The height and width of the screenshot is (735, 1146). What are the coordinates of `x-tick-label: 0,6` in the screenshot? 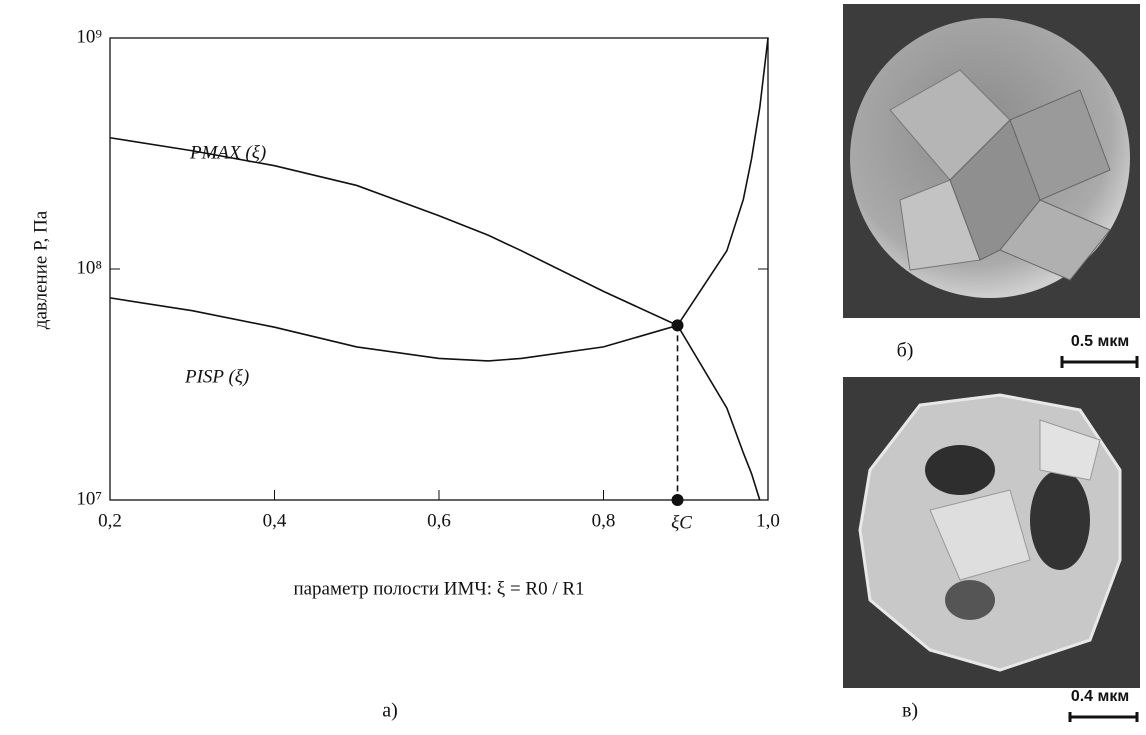 It's located at (439, 520).